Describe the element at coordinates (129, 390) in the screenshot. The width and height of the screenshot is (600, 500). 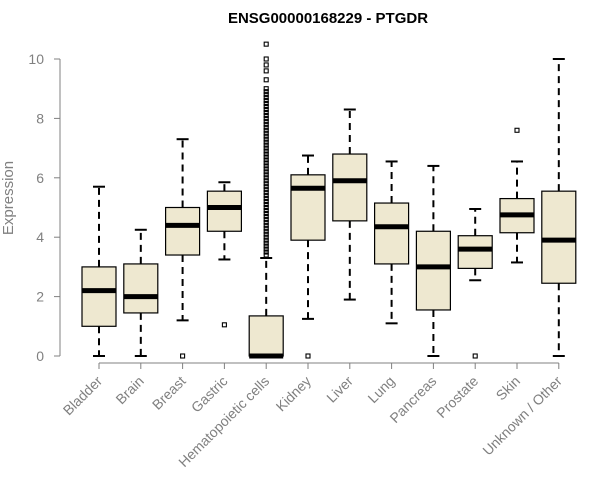
I see `x-tick-label: Brain` at that location.